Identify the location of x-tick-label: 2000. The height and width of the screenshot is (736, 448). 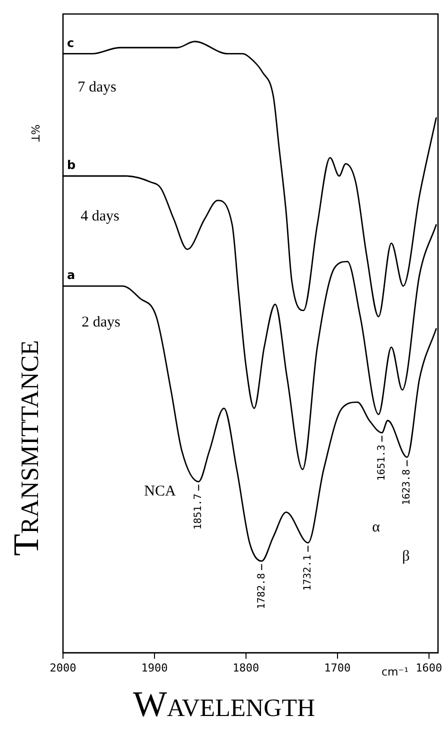
(63, 667).